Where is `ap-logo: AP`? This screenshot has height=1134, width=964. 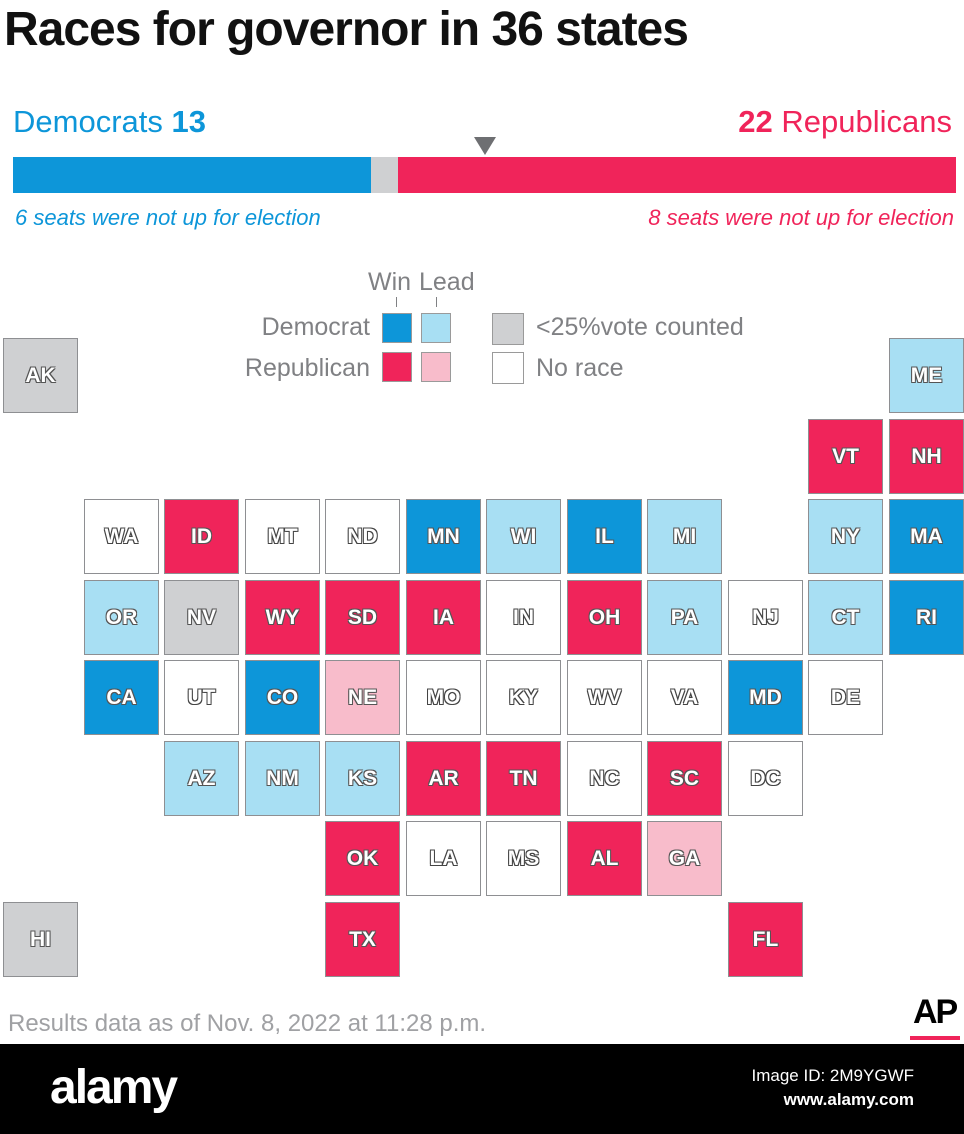 ap-logo: AP is located at coordinates (935, 1012).